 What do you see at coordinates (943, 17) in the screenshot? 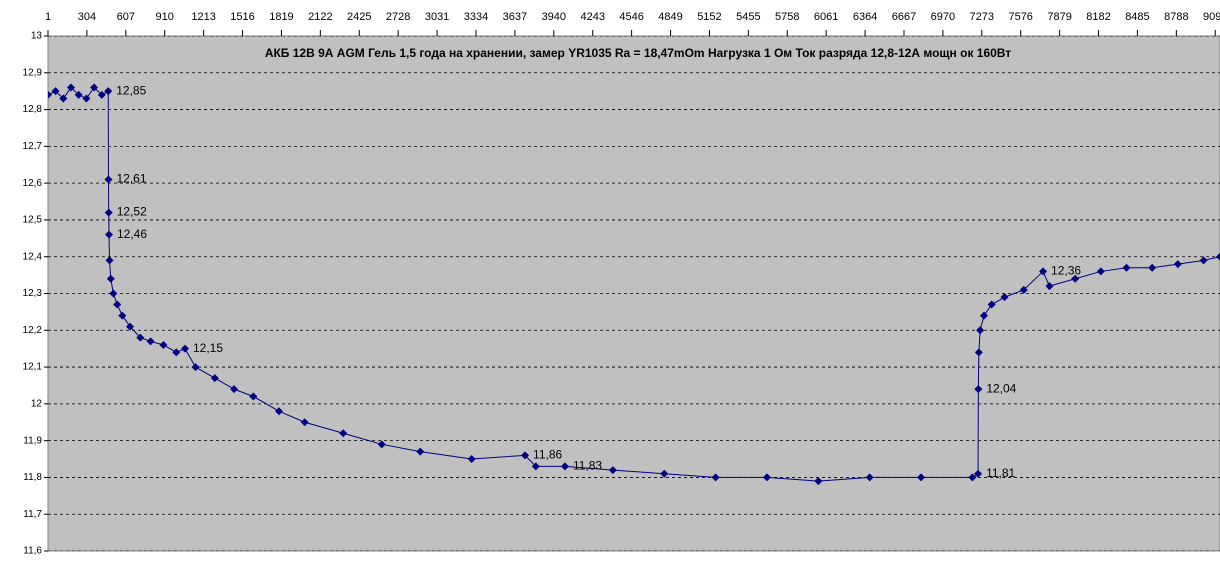
I see `x-tick-label: 6970` at bounding box center [943, 17].